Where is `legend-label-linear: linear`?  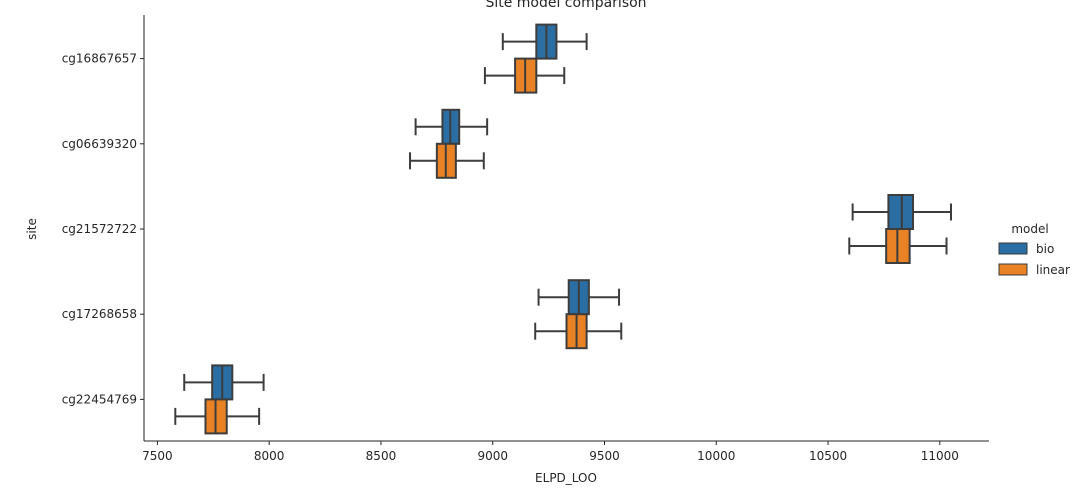
legend-label-linear: linear is located at coordinates (1053, 270).